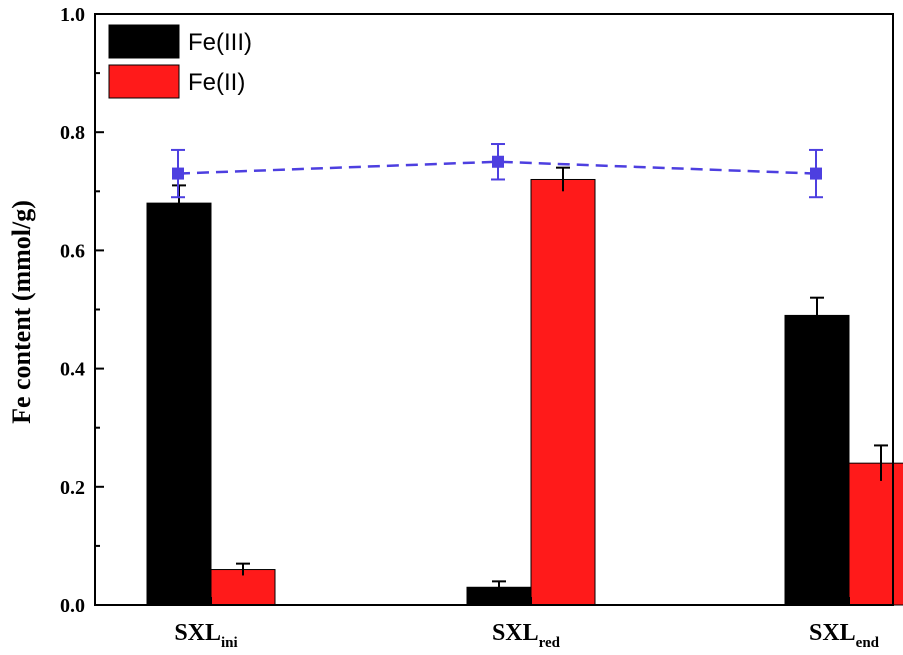 This screenshot has height=655, width=903. Describe the element at coordinates (72, 15) in the screenshot. I see `y-tick-label: 1.0` at that location.